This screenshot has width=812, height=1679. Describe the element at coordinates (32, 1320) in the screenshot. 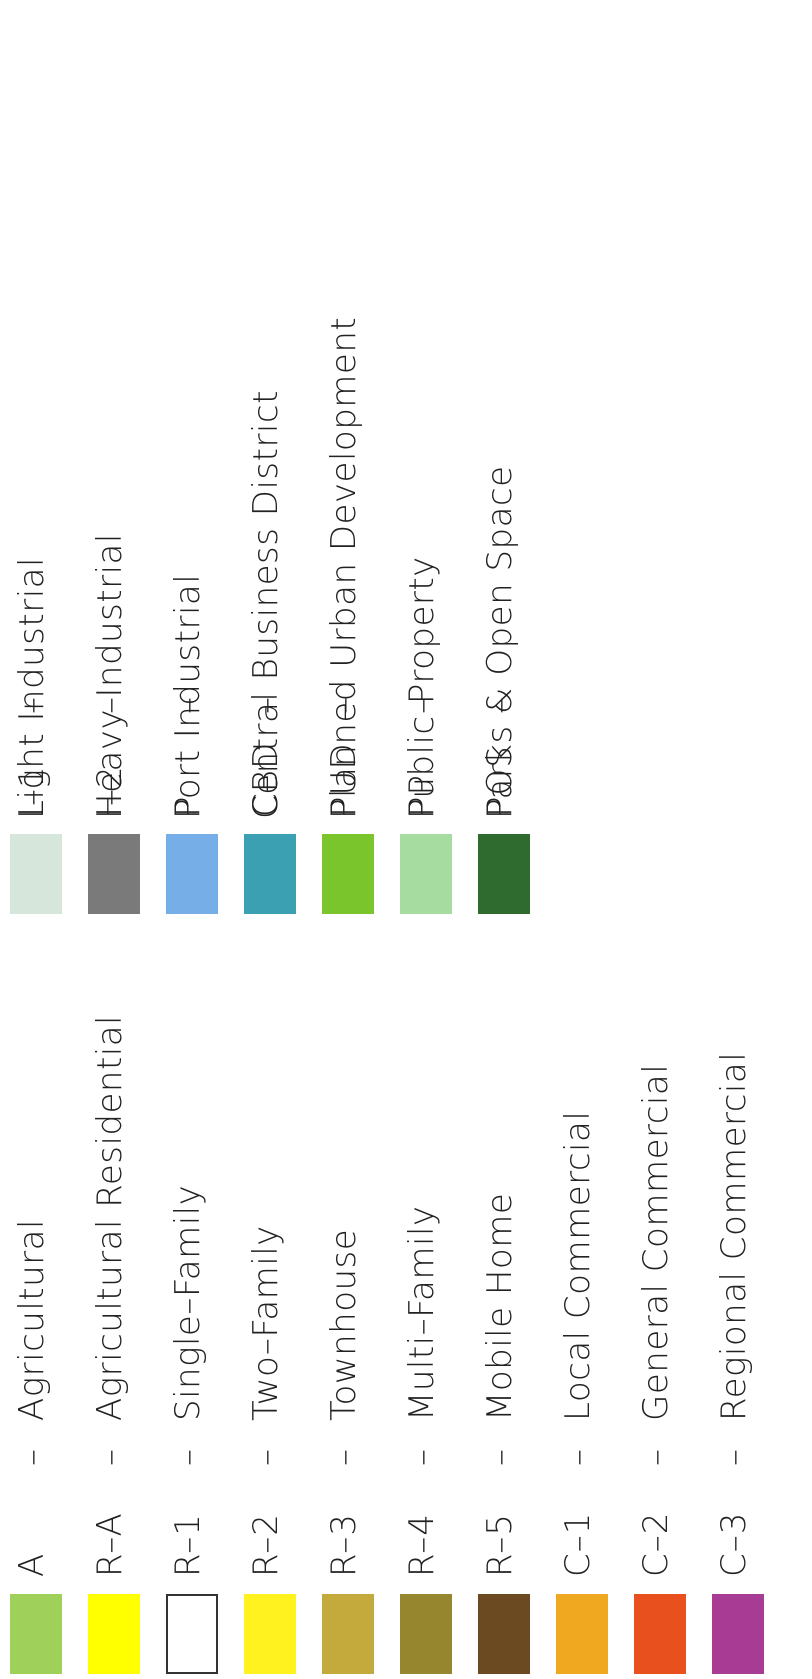

I see `legend-description: Agricultural` at that location.